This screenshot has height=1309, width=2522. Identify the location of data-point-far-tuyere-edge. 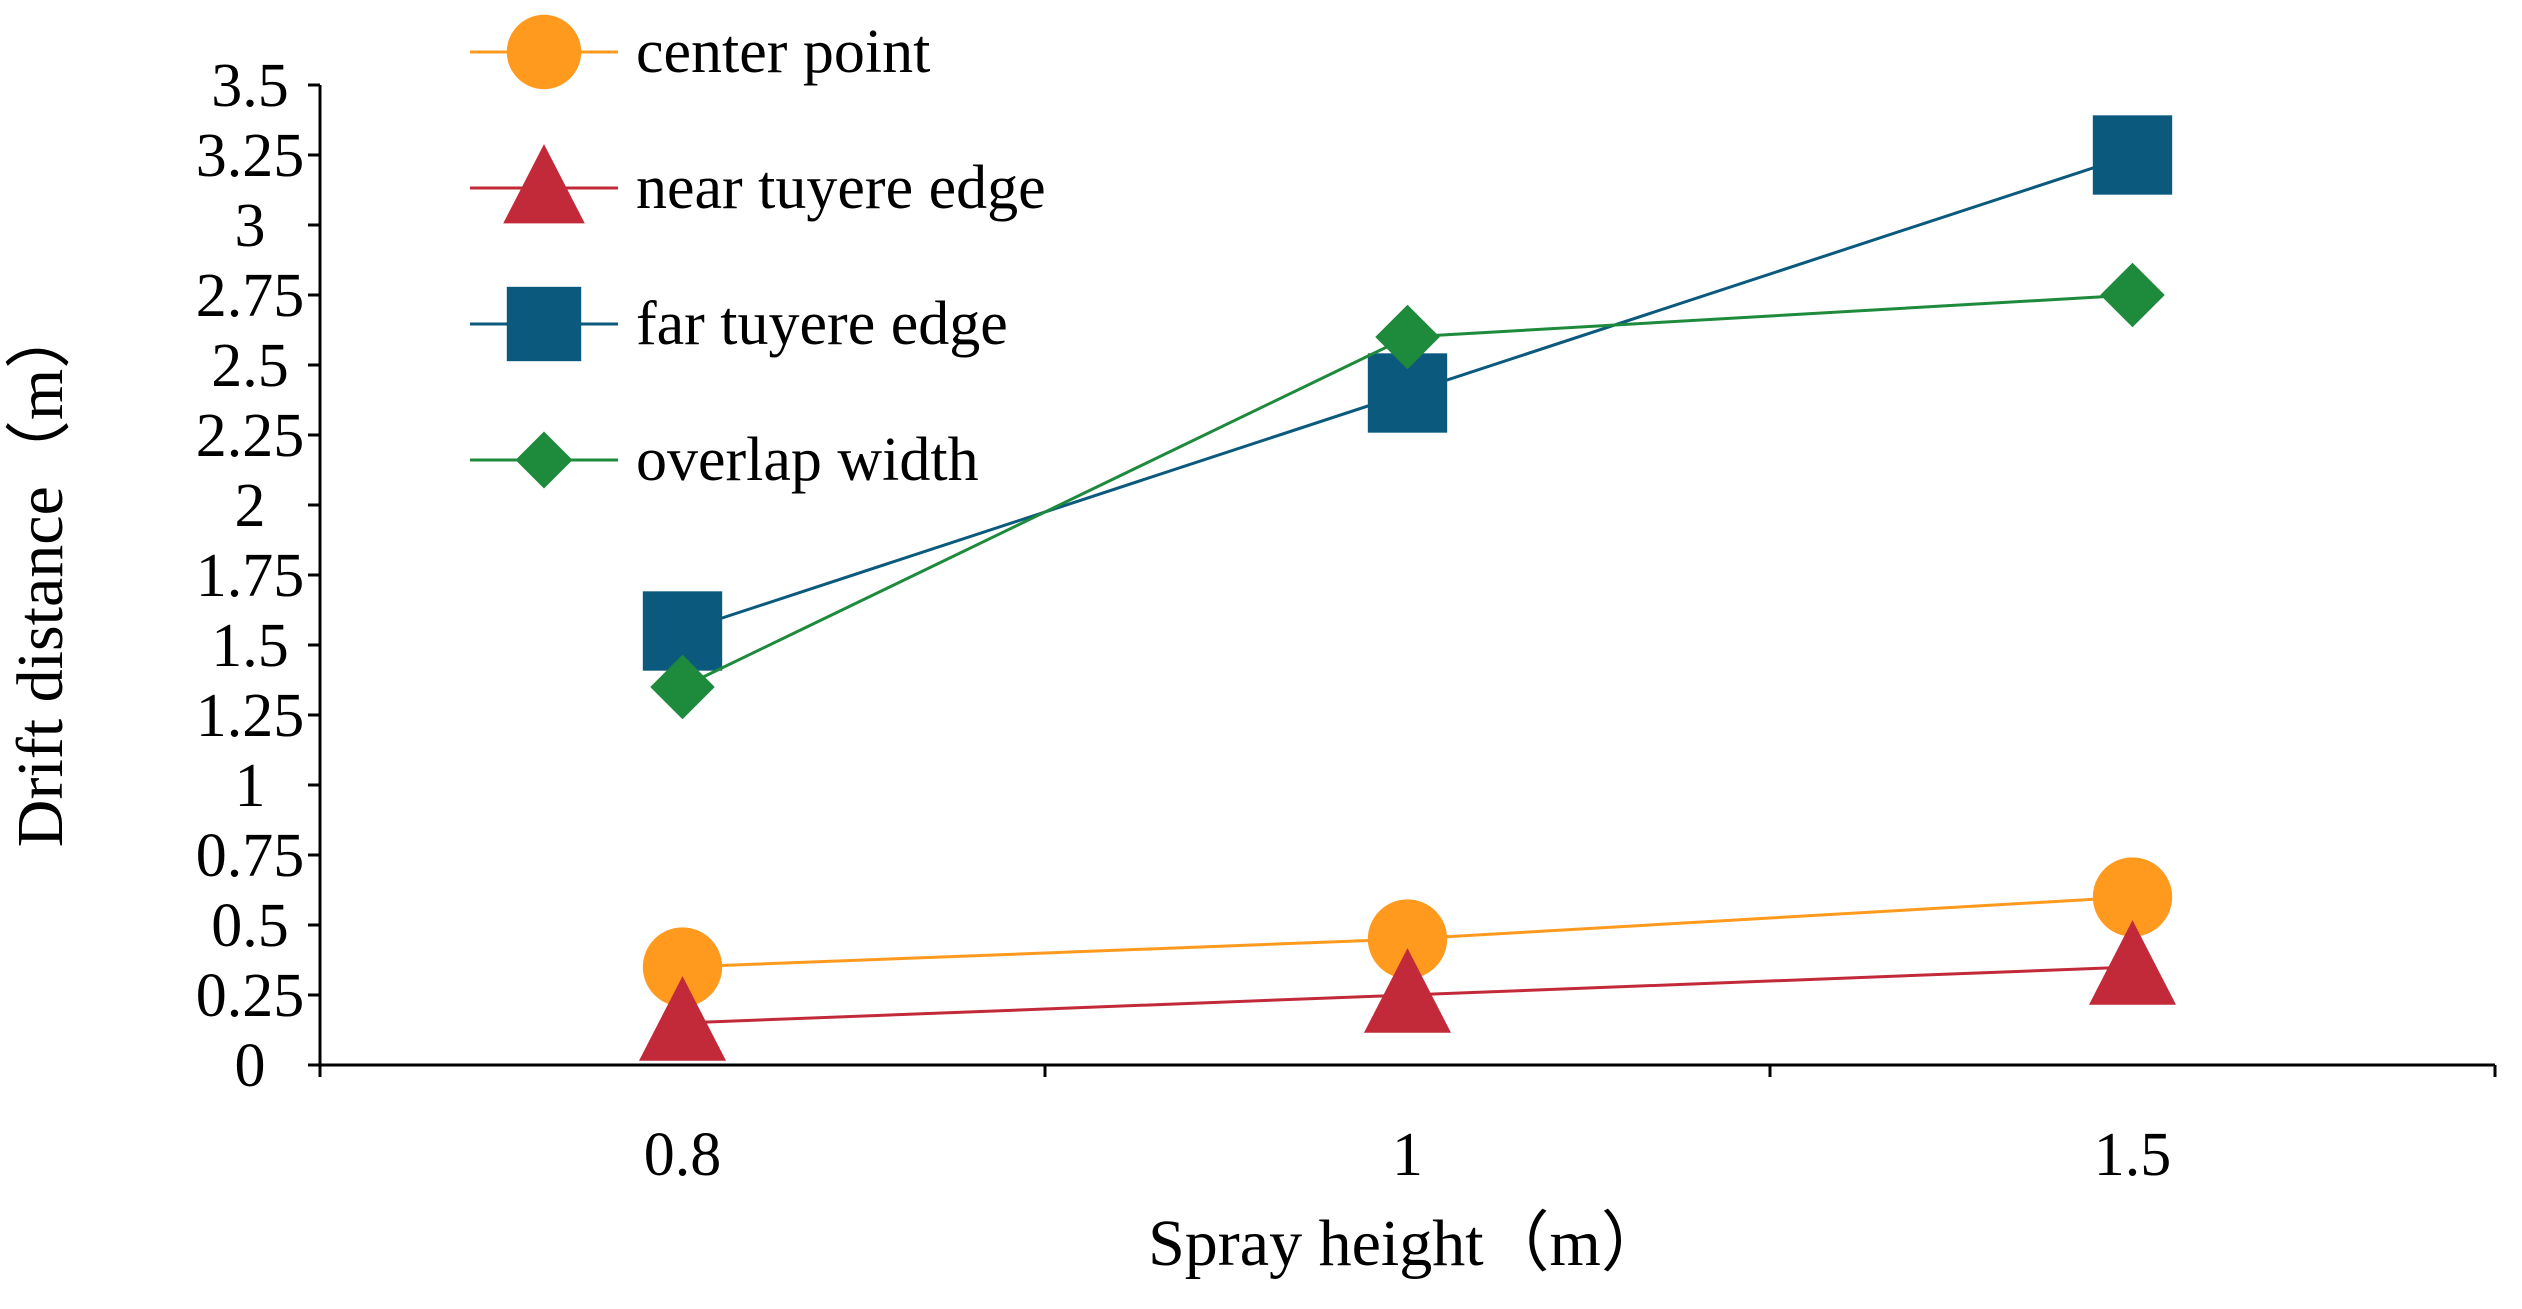
(2132, 155).